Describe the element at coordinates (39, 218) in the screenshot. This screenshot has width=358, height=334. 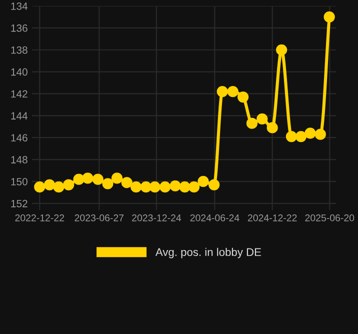
I see `x-tick-label: 2022-12-22` at that location.